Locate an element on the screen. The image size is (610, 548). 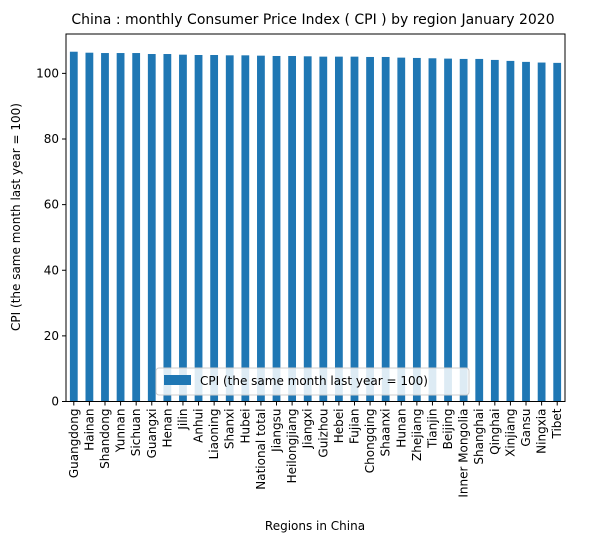
bar-jiangsu is located at coordinates (276, 228).